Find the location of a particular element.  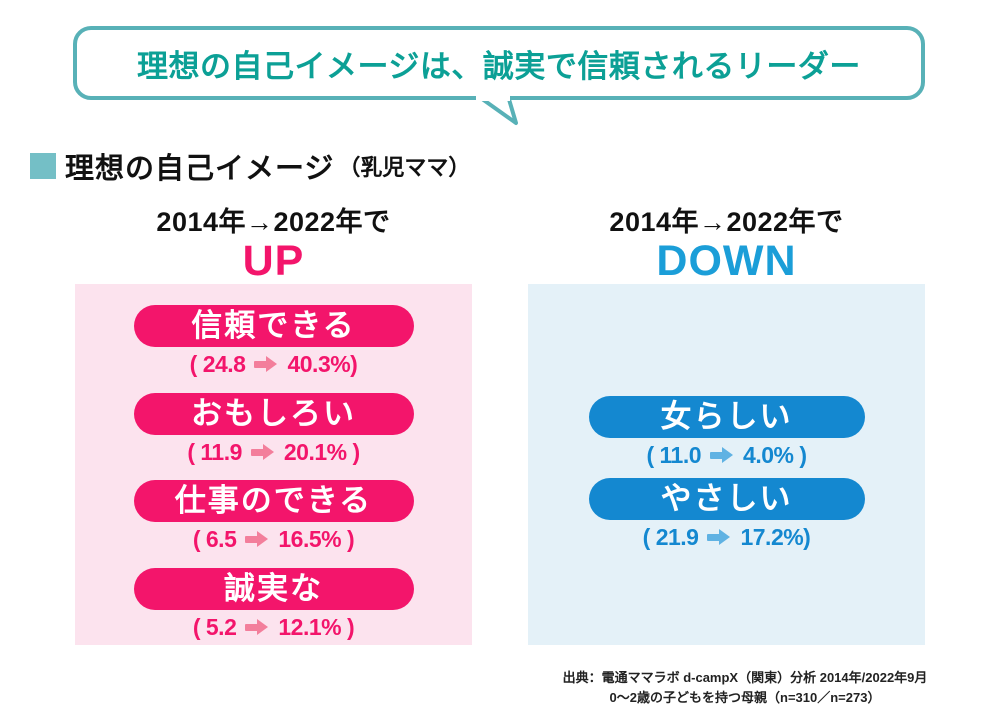

list-item: 誠実な ( 5.2 12.1% ) is located at coordinates (273, 604).